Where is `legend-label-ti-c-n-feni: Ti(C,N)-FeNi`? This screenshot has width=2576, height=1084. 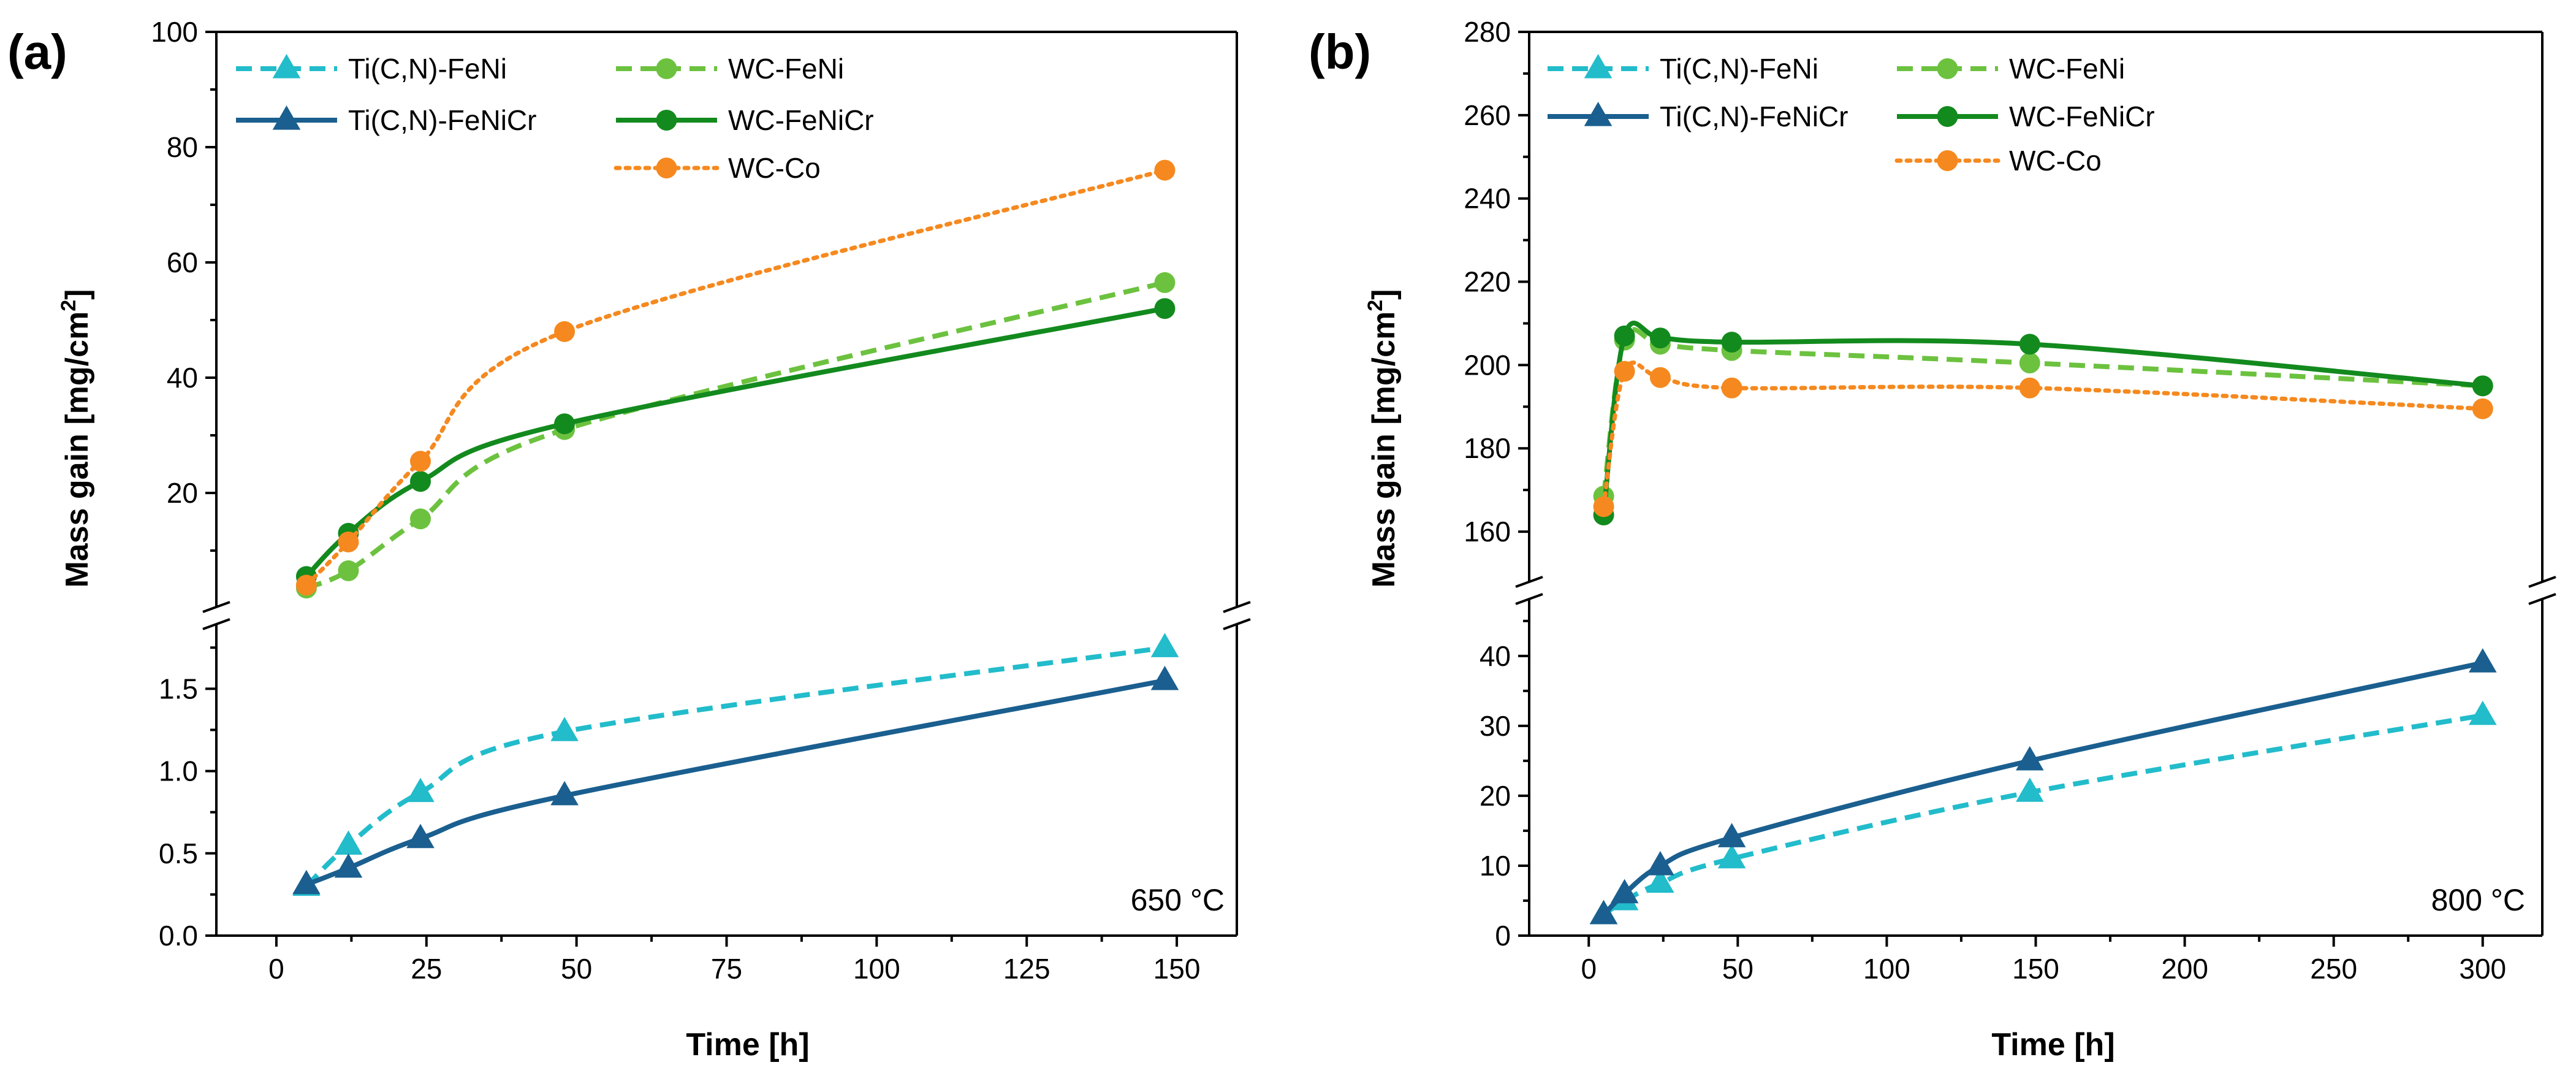
legend-label-ti-c-n-feni: Ti(C,N)-FeNi is located at coordinates (1739, 69).